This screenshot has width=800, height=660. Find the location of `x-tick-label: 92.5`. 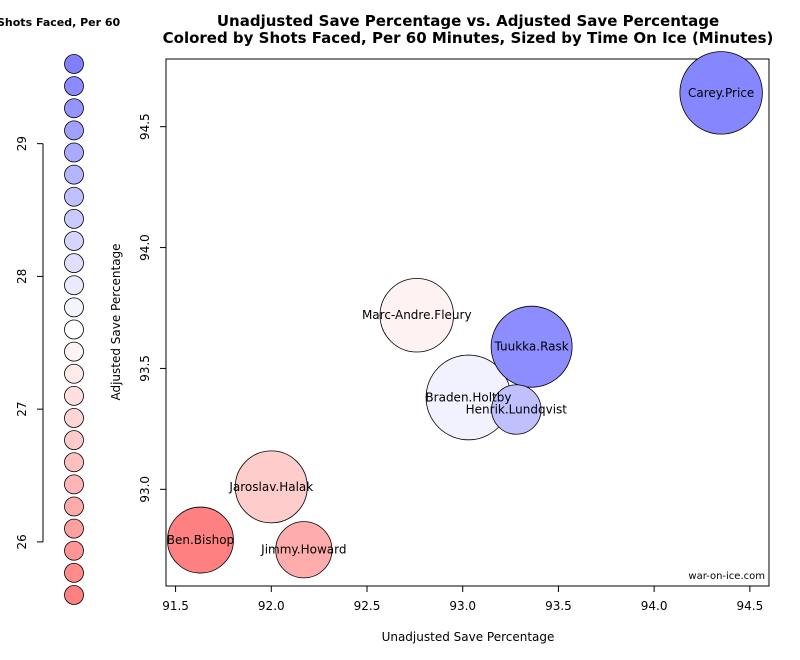

x-tick-label: 92.5 is located at coordinates (367, 606).